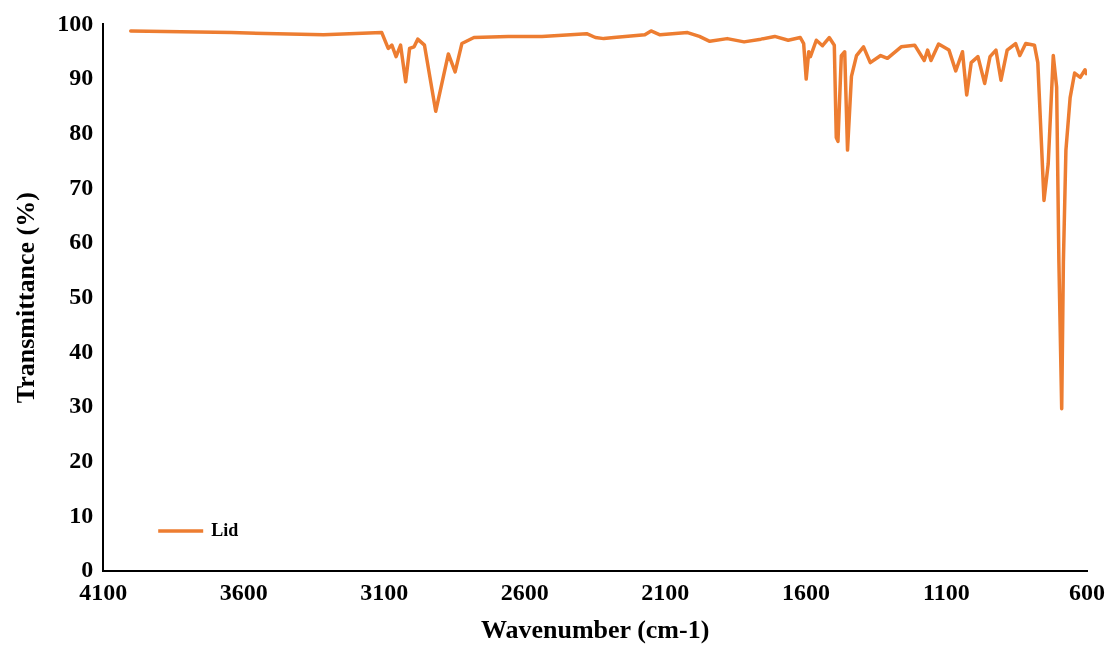 Image resolution: width=1113 pixels, height=653 pixels. What do you see at coordinates (665, 591) in the screenshot?
I see `x-tick-label: 2100` at bounding box center [665, 591].